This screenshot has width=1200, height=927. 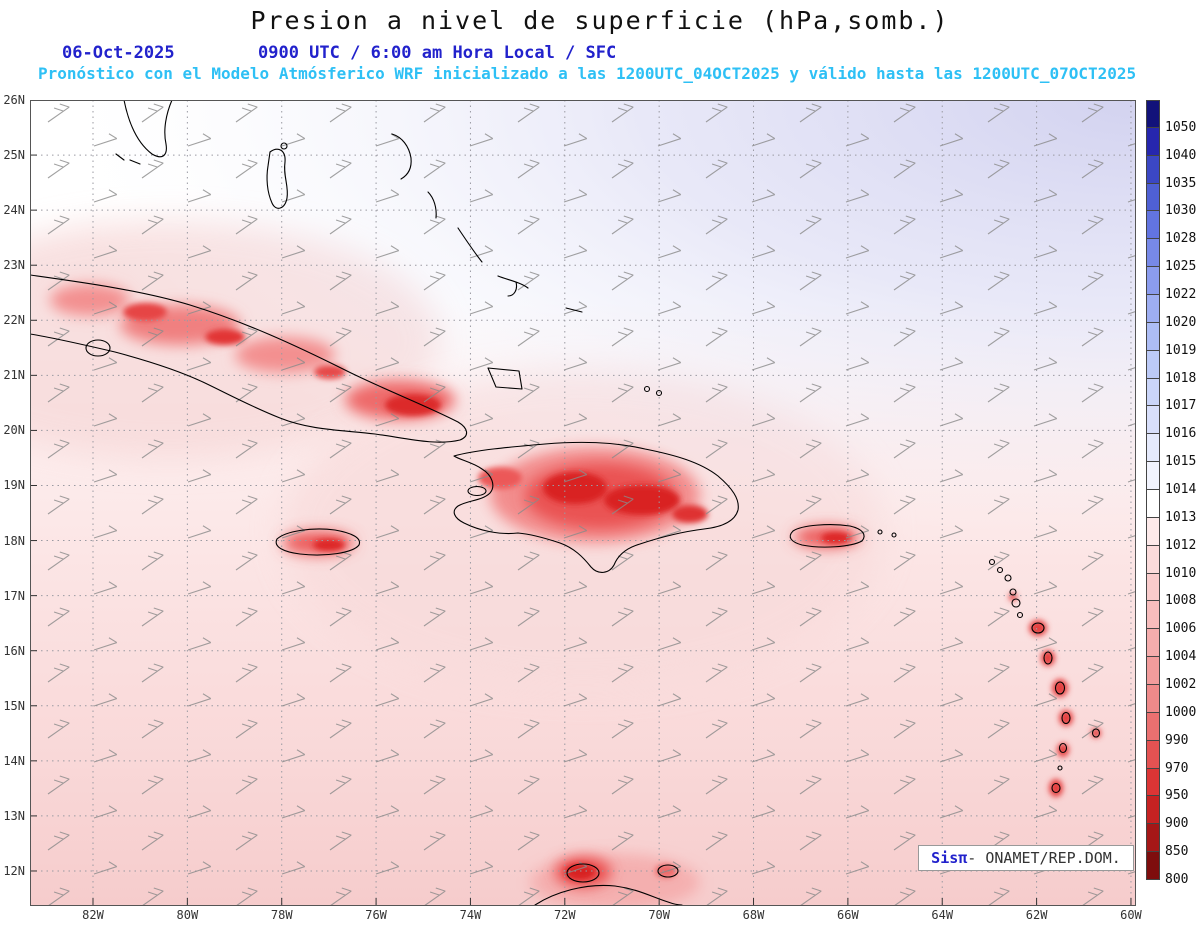 What do you see at coordinates (942, 915) in the screenshot?
I see `lon-label: 64W` at bounding box center [942, 915].